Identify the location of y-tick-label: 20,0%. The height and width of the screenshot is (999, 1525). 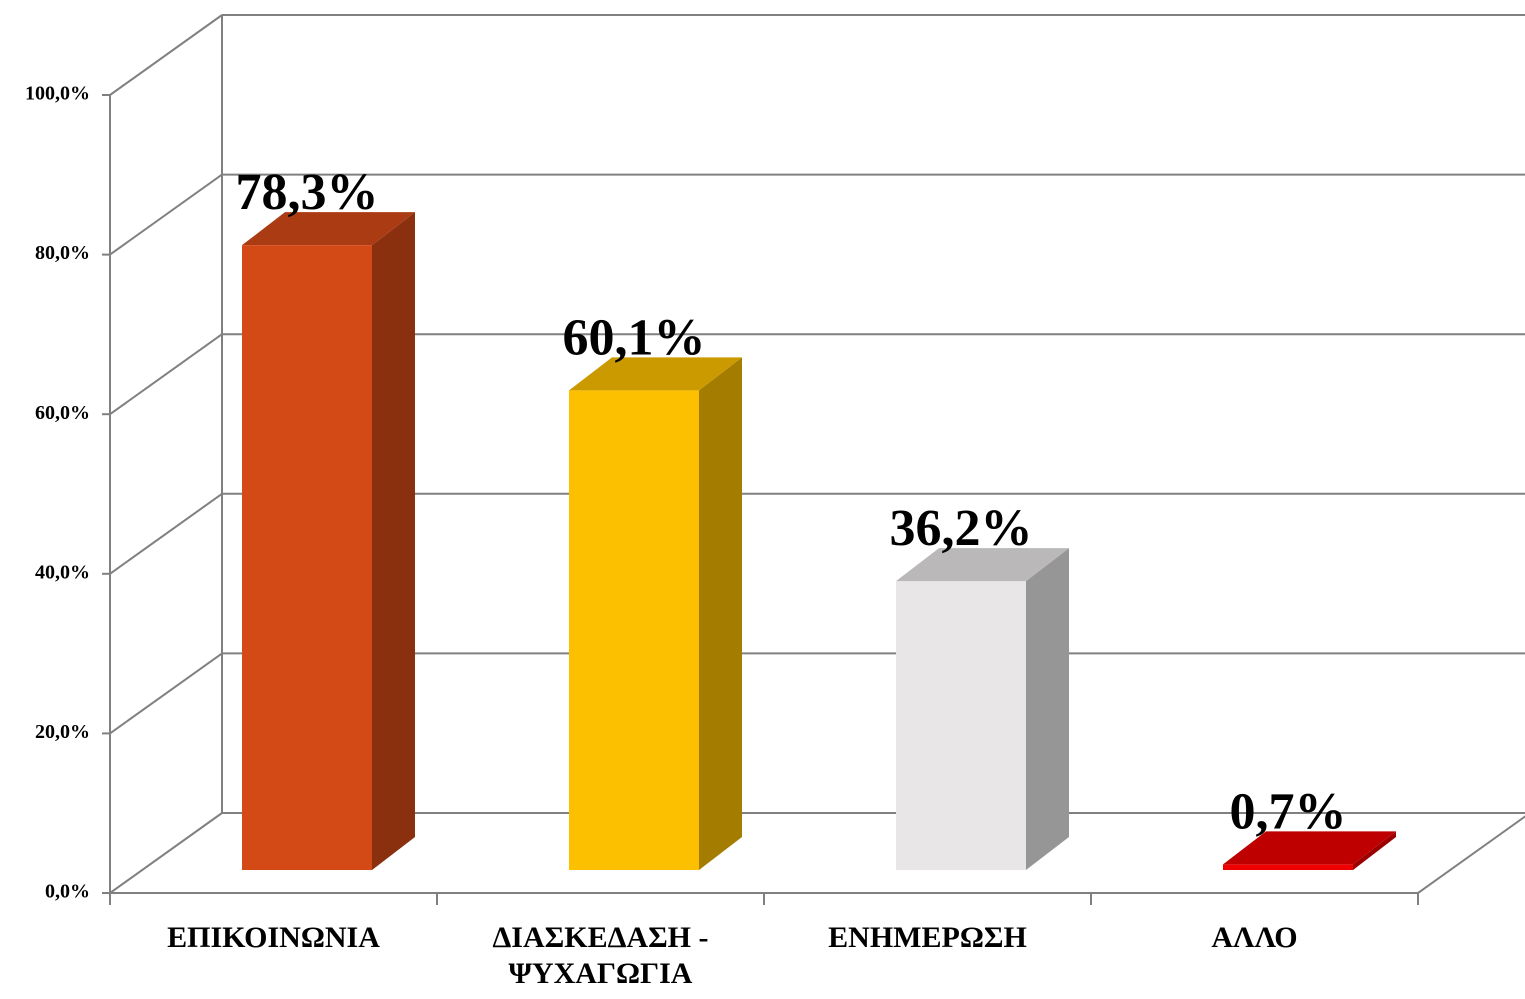
(62, 732).